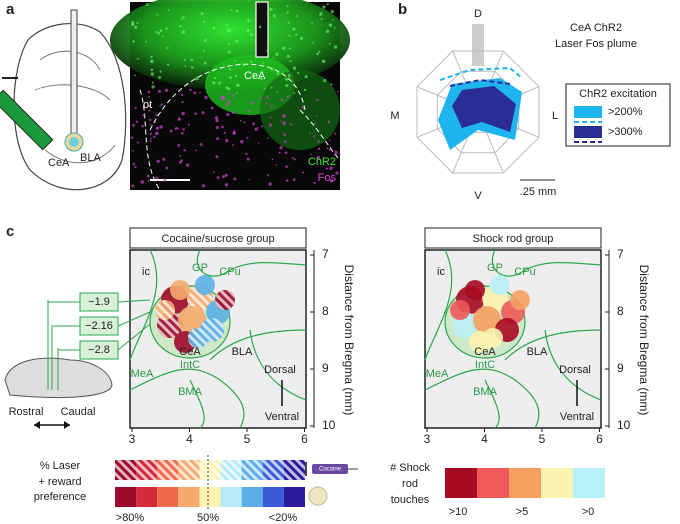 The width and height of the screenshot is (680, 524). Describe the element at coordinates (208, 518) in the screenshot. I see `legend-item: 50%` at that location.